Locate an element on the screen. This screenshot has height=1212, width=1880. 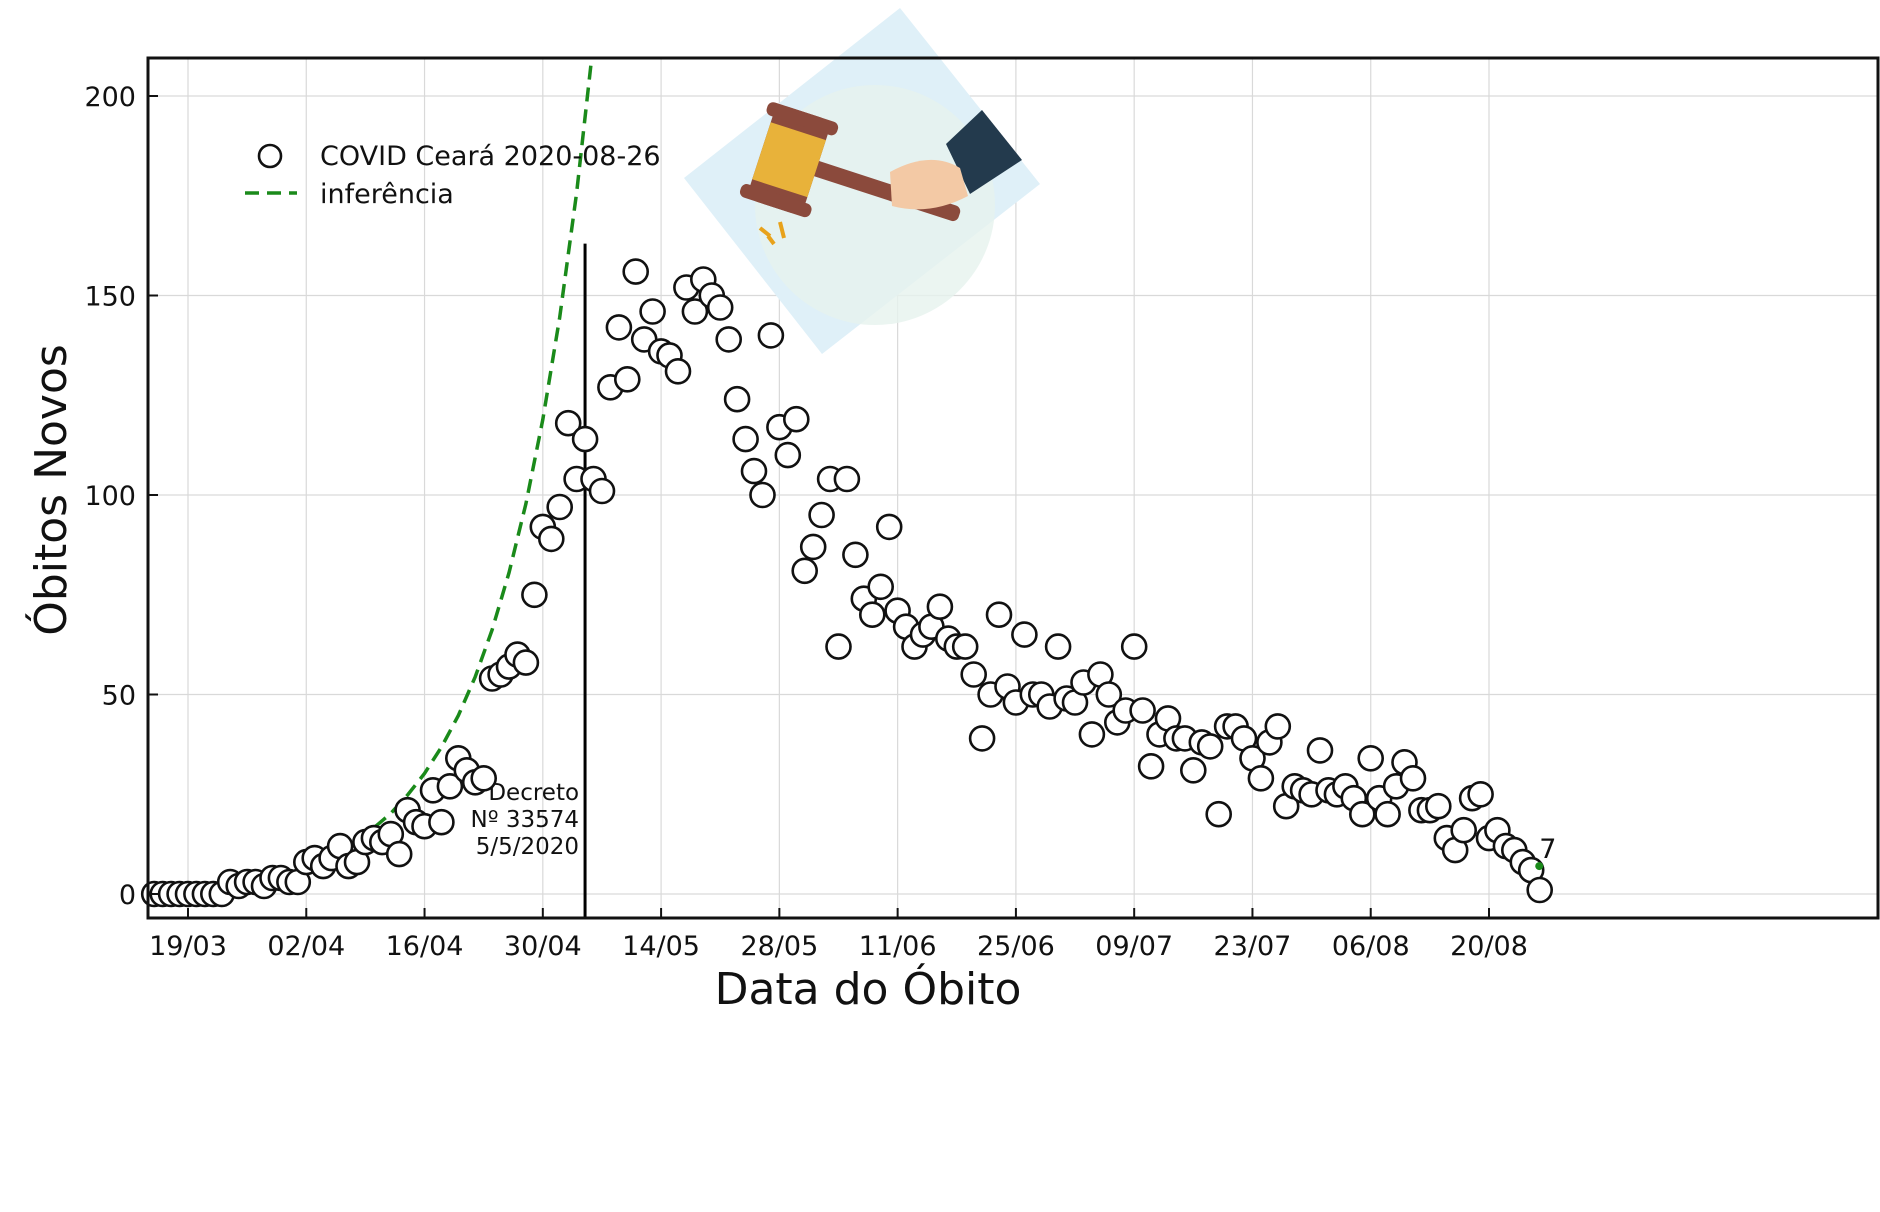
gavel-icon is located at coordinates (850, 162).